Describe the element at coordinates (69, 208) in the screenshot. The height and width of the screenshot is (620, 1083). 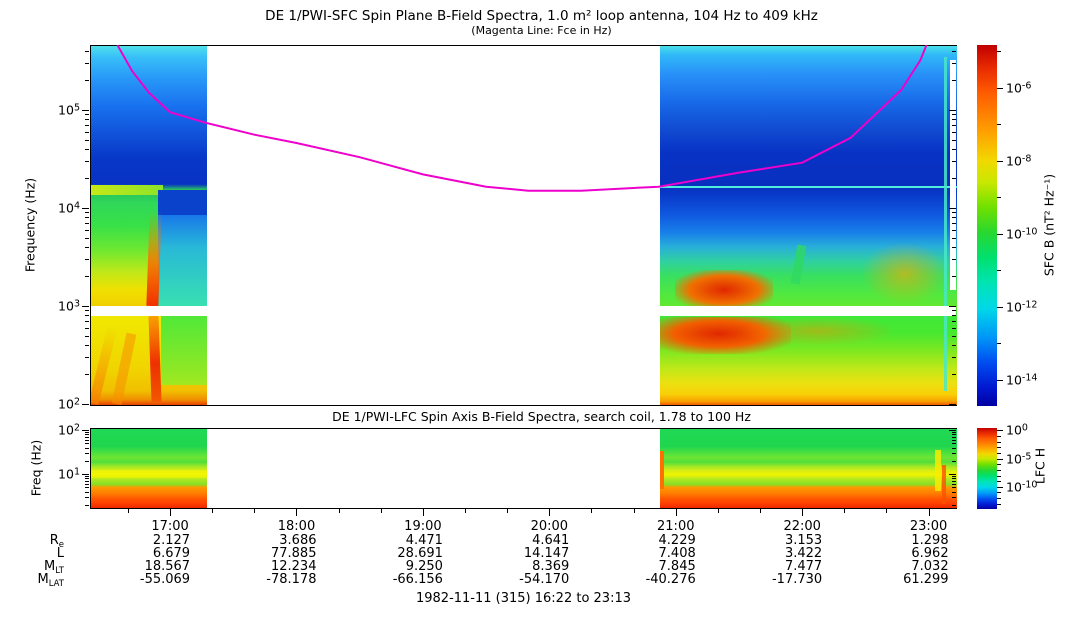
I see `y-tick-label: 104` at that location.